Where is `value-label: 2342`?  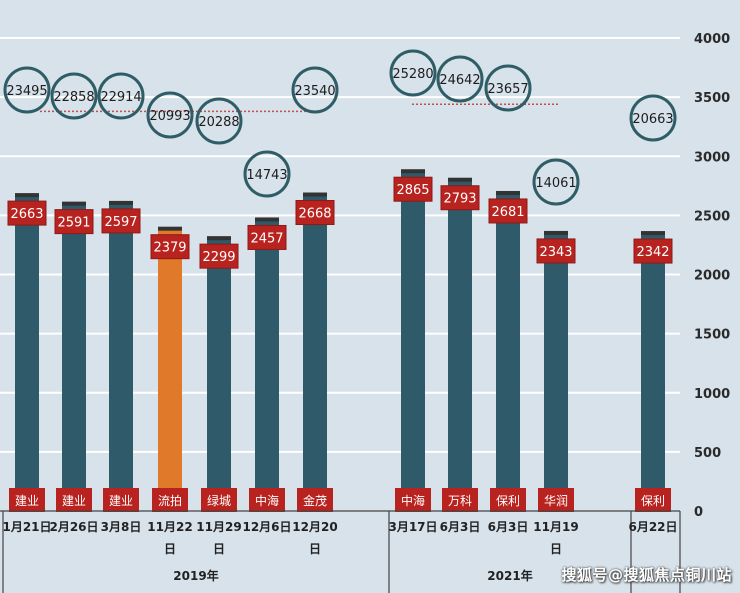 value-label: 2342 is located at coordinates (652, 252).